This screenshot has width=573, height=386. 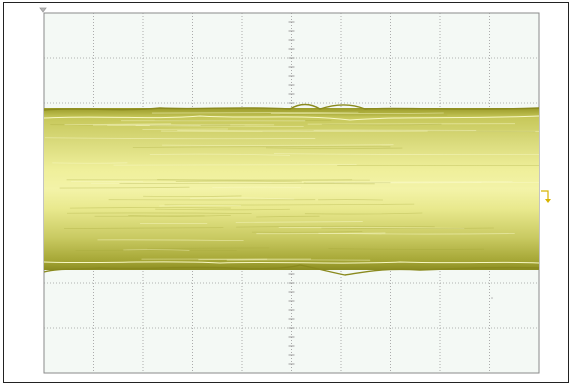 I want to click on trace-bottom-edge, so click(x=291, y=270).